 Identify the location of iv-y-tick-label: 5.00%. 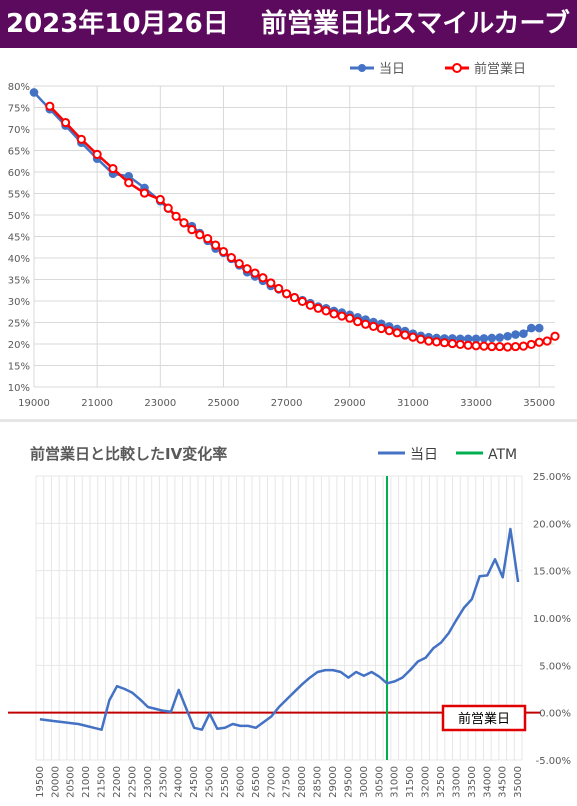
(555, 666).